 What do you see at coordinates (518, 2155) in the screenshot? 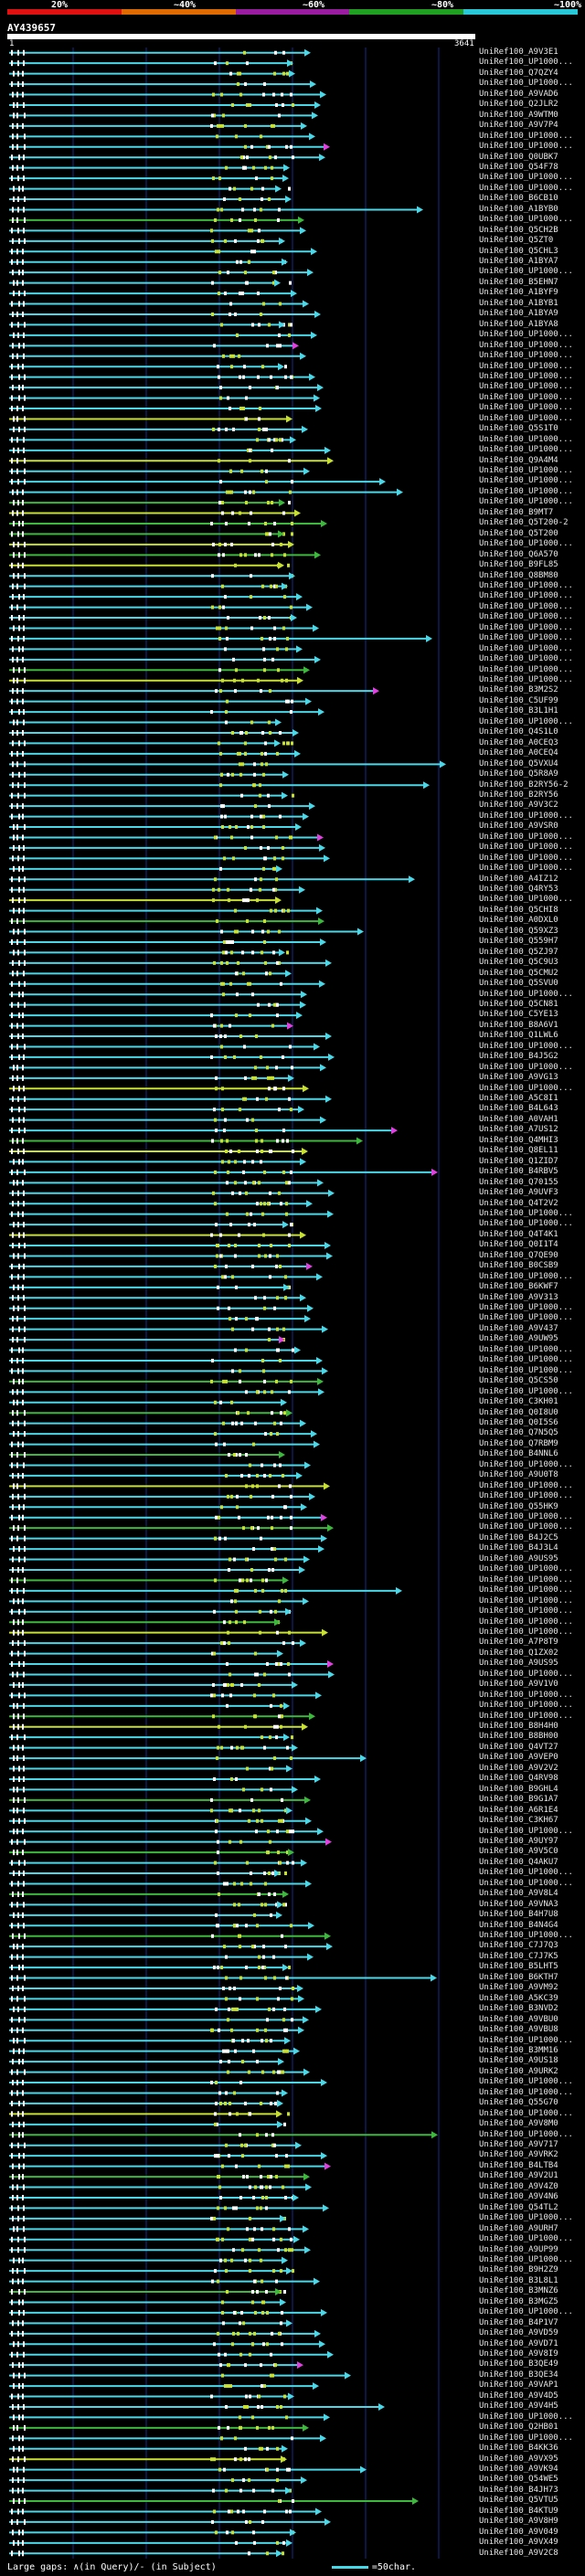
I see `hit-accession: UniRef100_A9VRK2` at bounding box center [518, 2155].